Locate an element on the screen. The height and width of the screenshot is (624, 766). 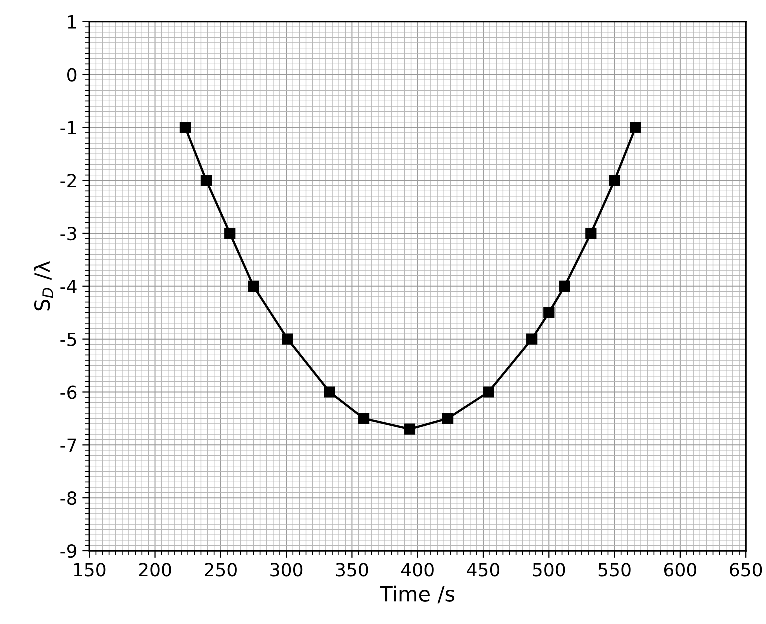
y-tick-label: 1 is located at coordinates (72, 22).